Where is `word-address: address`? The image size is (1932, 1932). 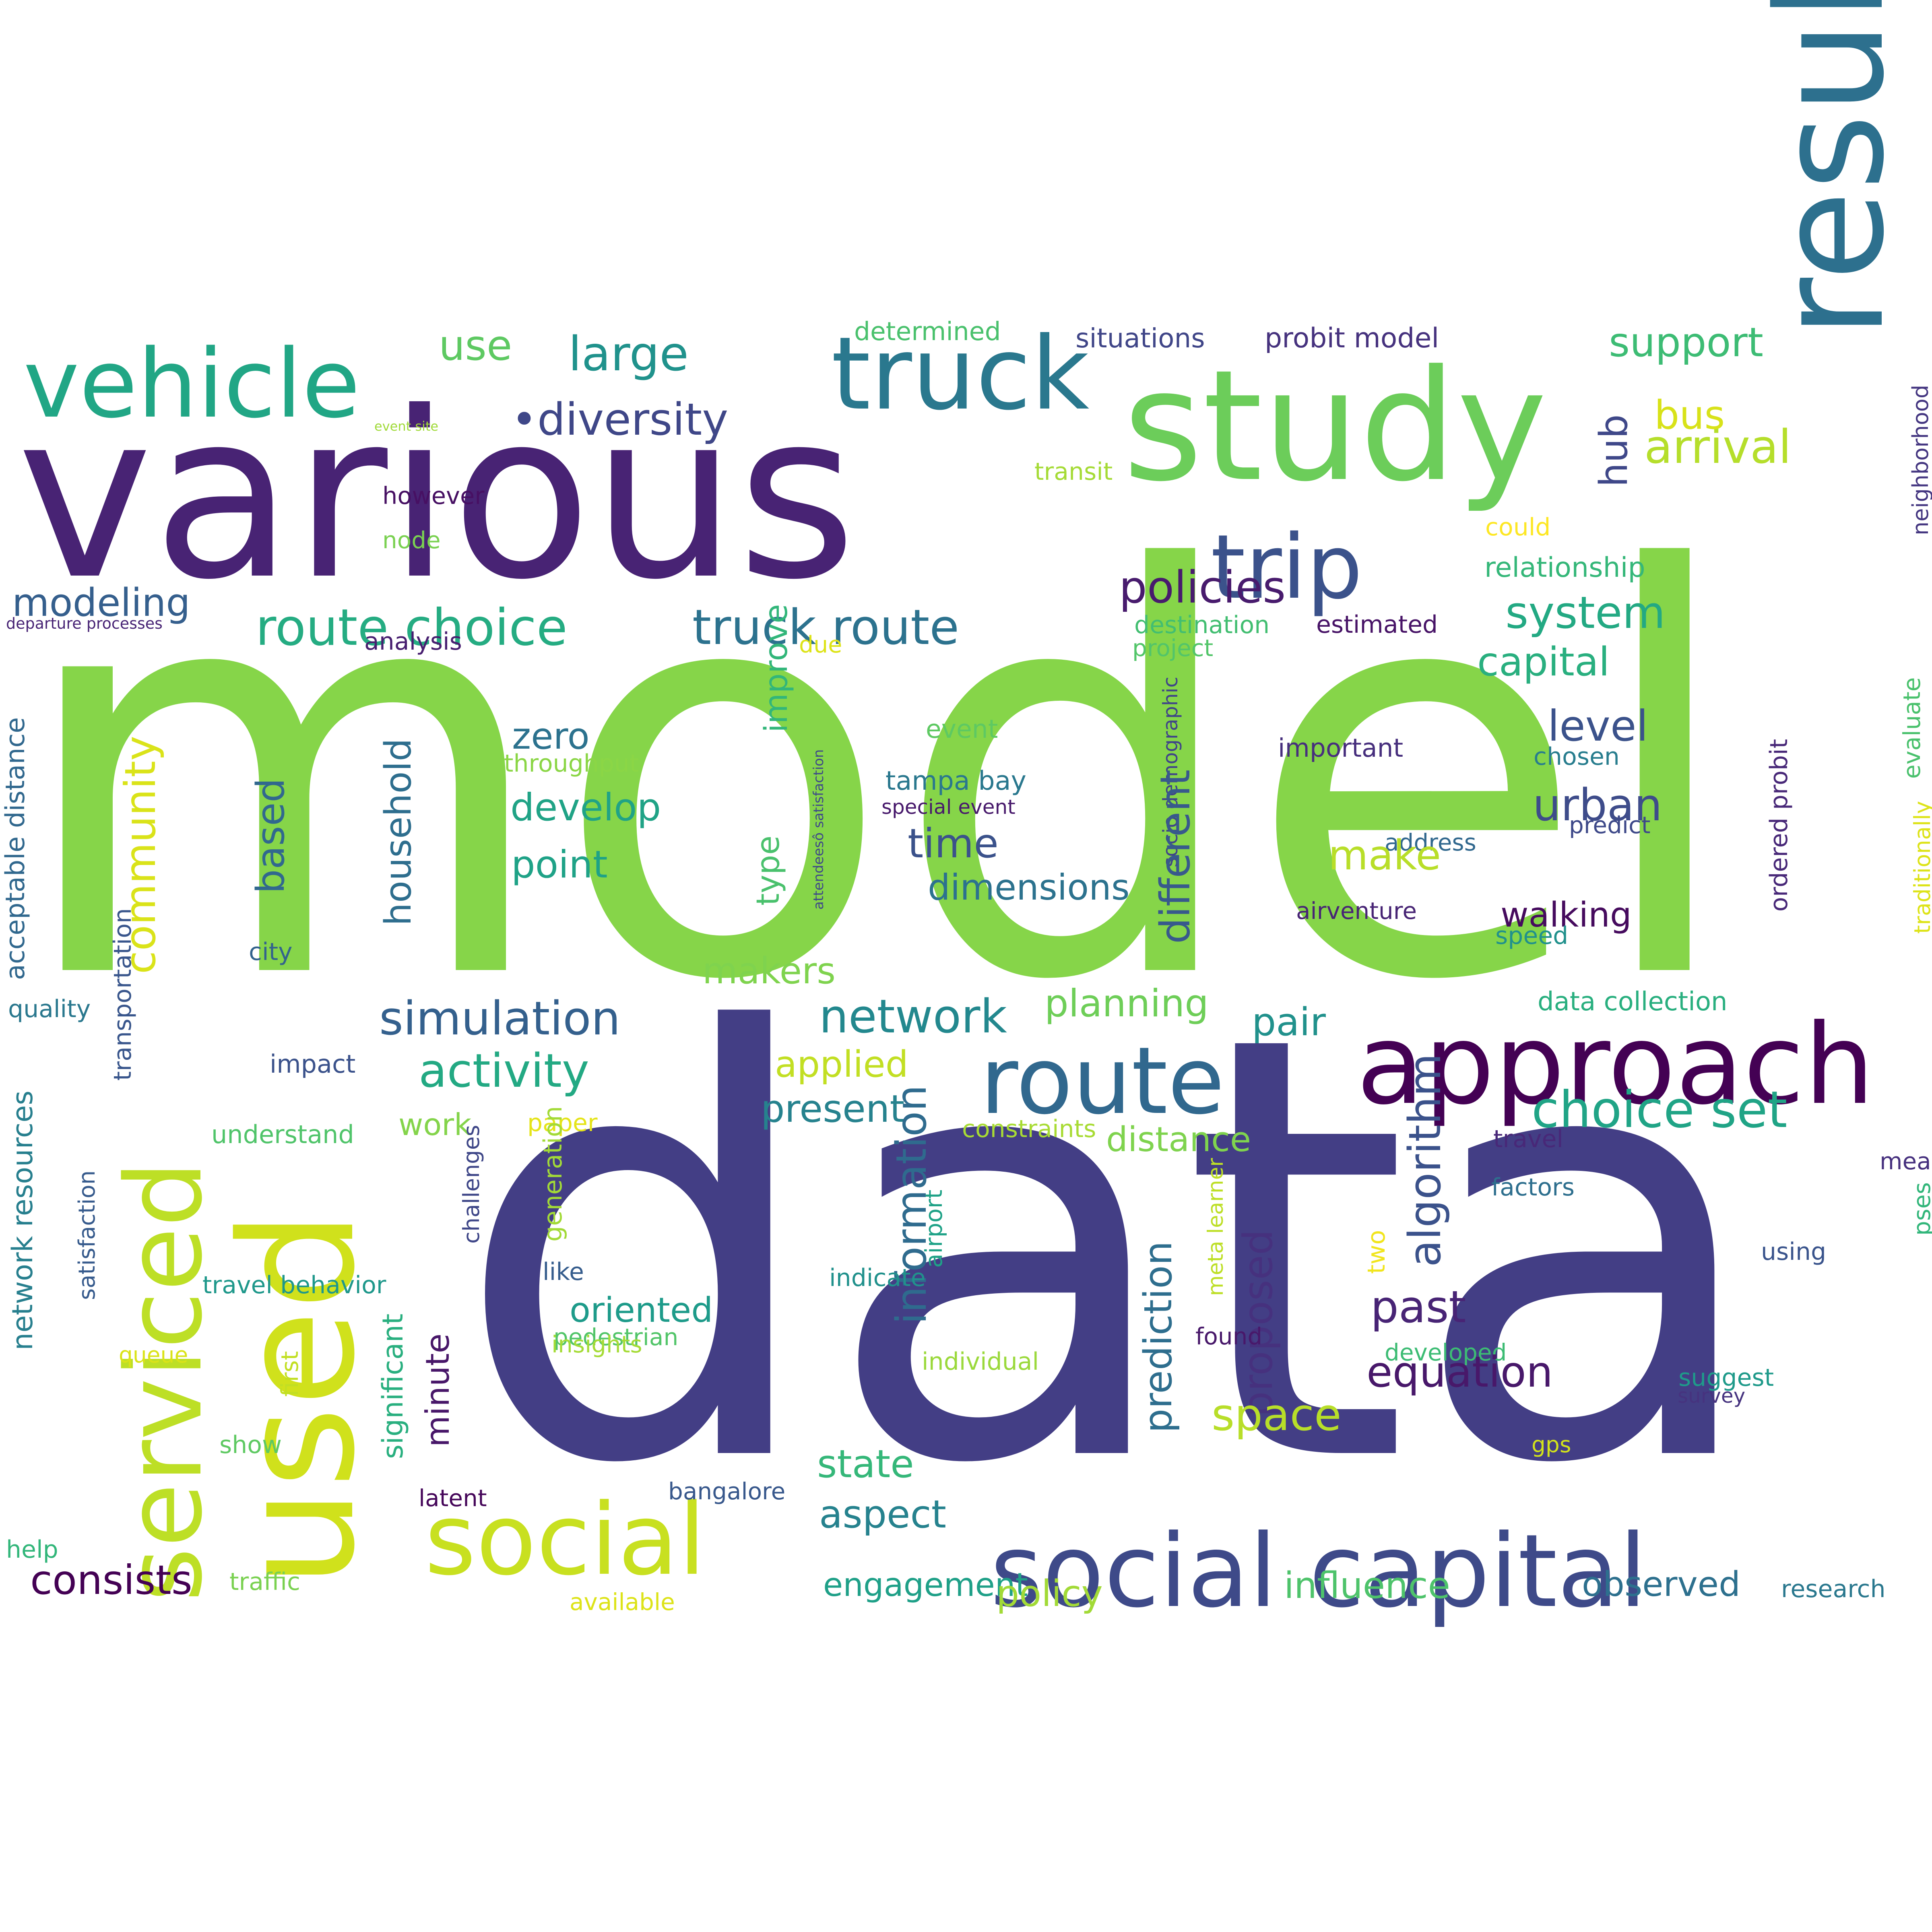
word-address: address is located at coordinates (1430, 843).